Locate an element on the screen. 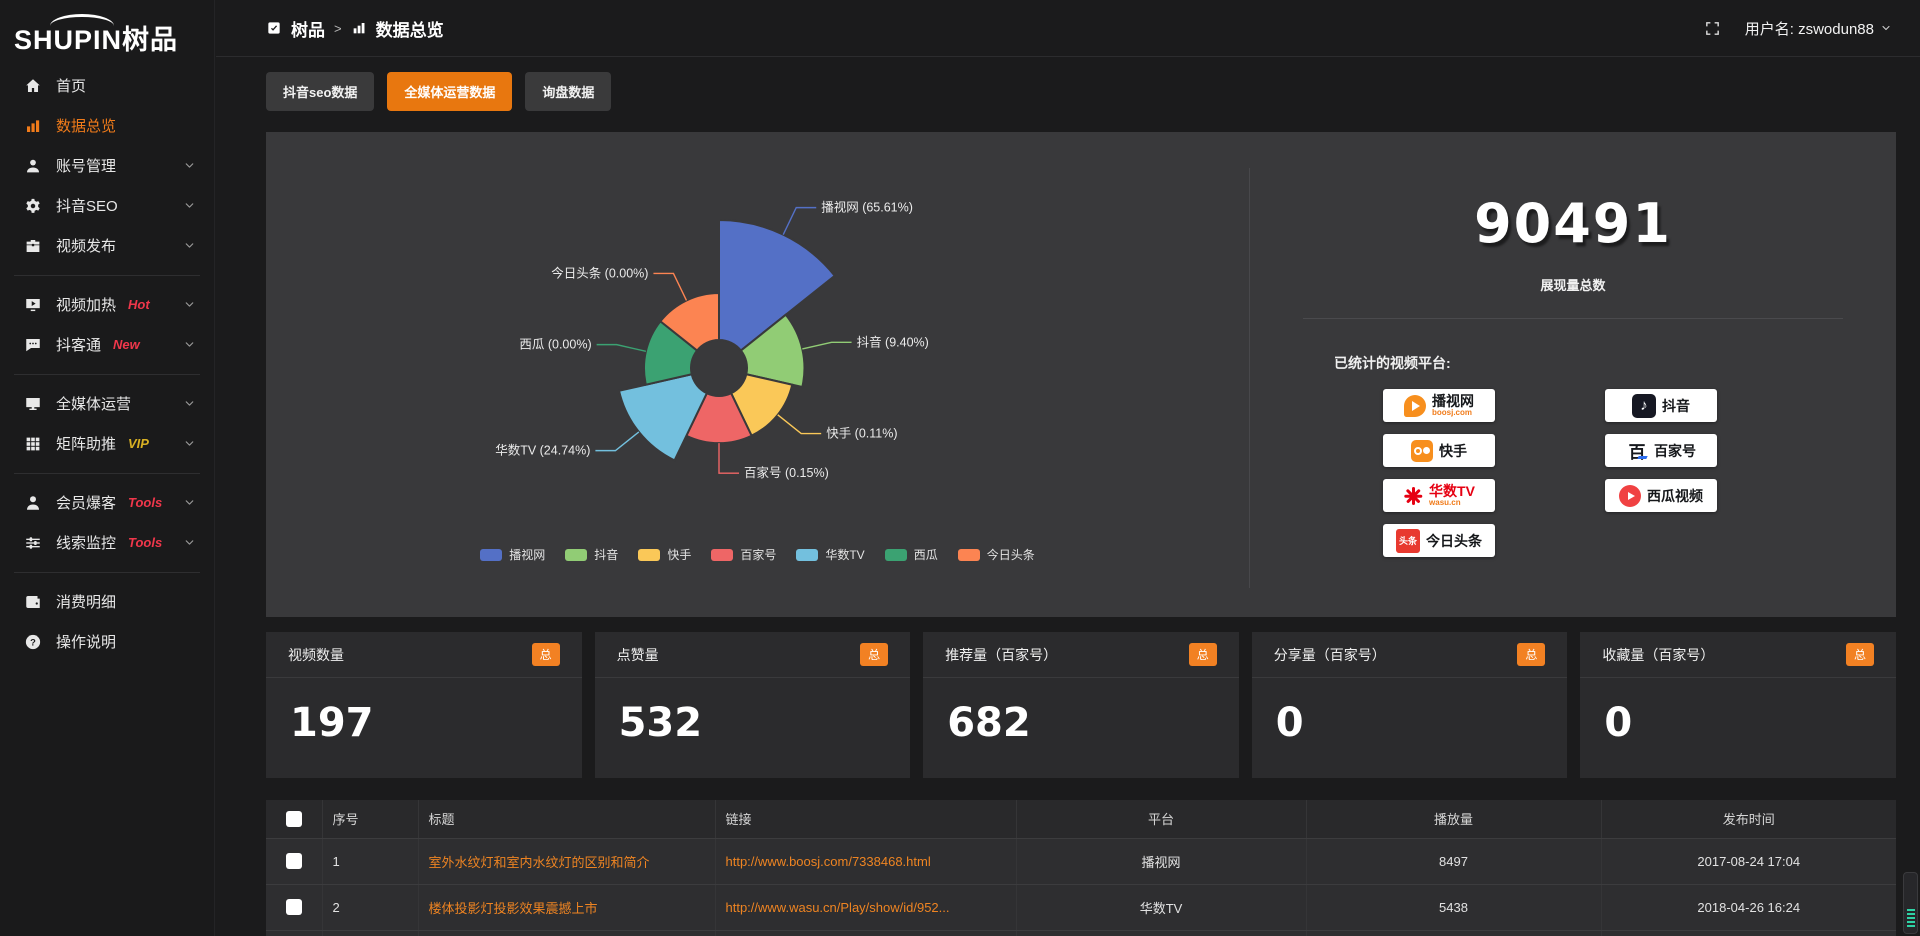  table-row-partial is located at coordinates (1081, 933).